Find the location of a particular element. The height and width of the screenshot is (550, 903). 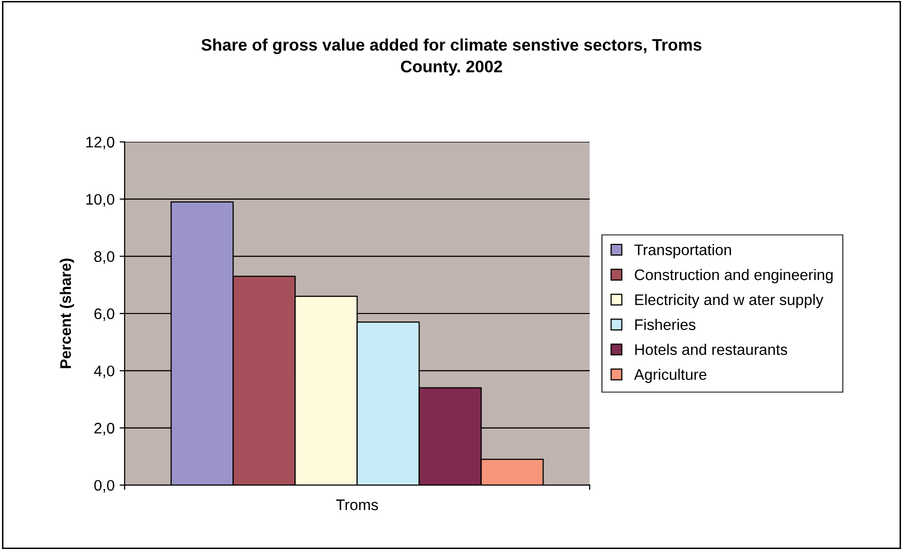

legend-label: Agriculture is located at coordinates (670, 375).